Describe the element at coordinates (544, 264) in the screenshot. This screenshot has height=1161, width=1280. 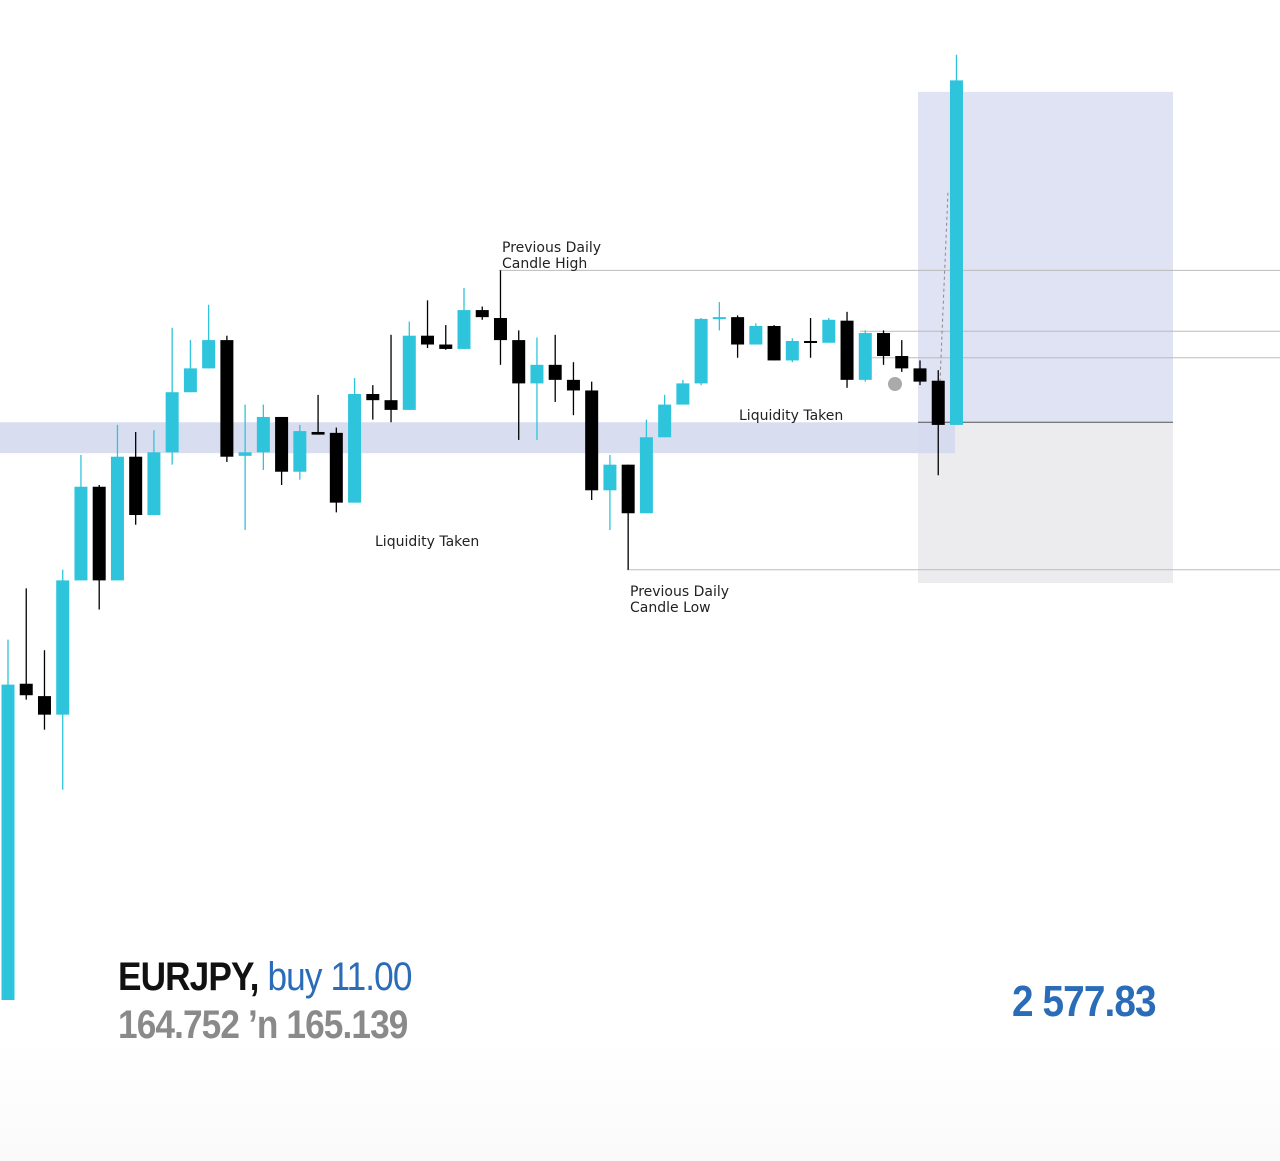
I see `annotation: Candle High` at that location.